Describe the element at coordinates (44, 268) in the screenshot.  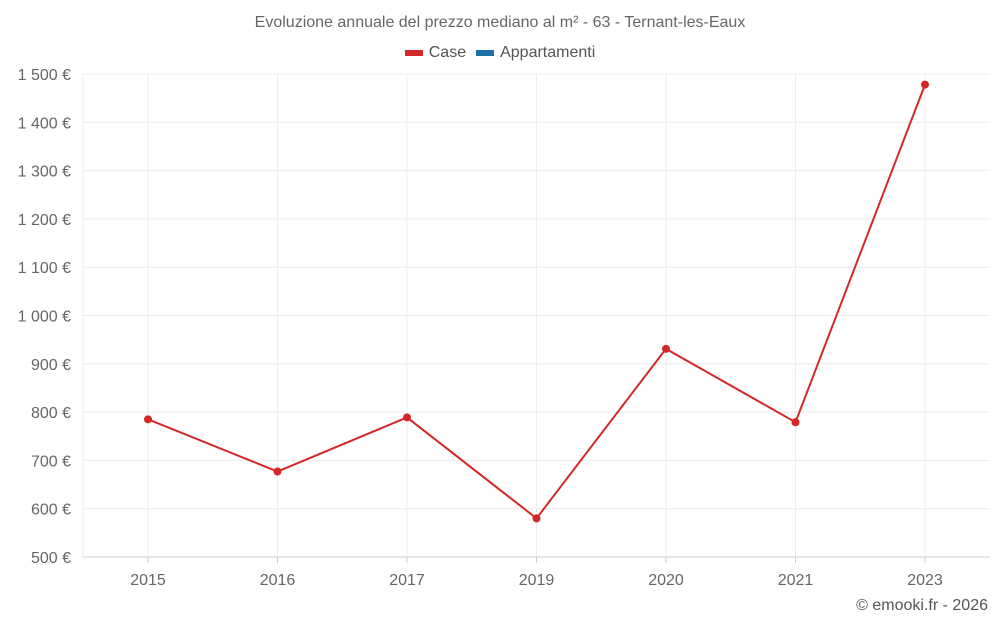
I see `y-tick-label: 1 100 €` at that location.